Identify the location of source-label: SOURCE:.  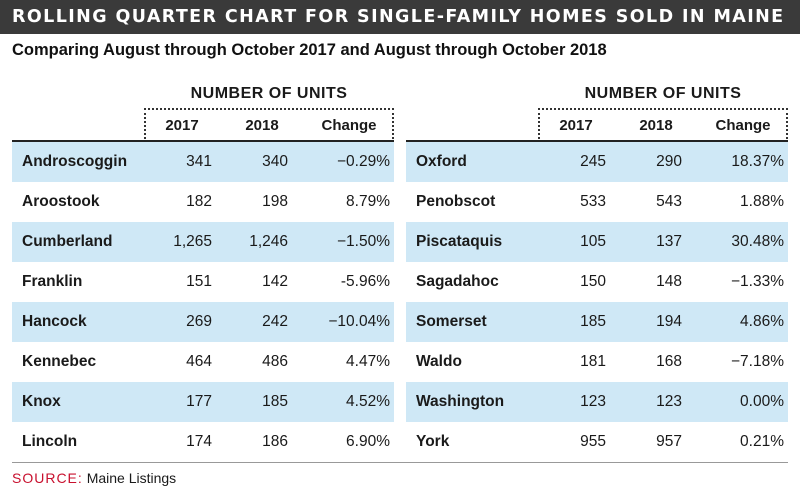
(47, 478).